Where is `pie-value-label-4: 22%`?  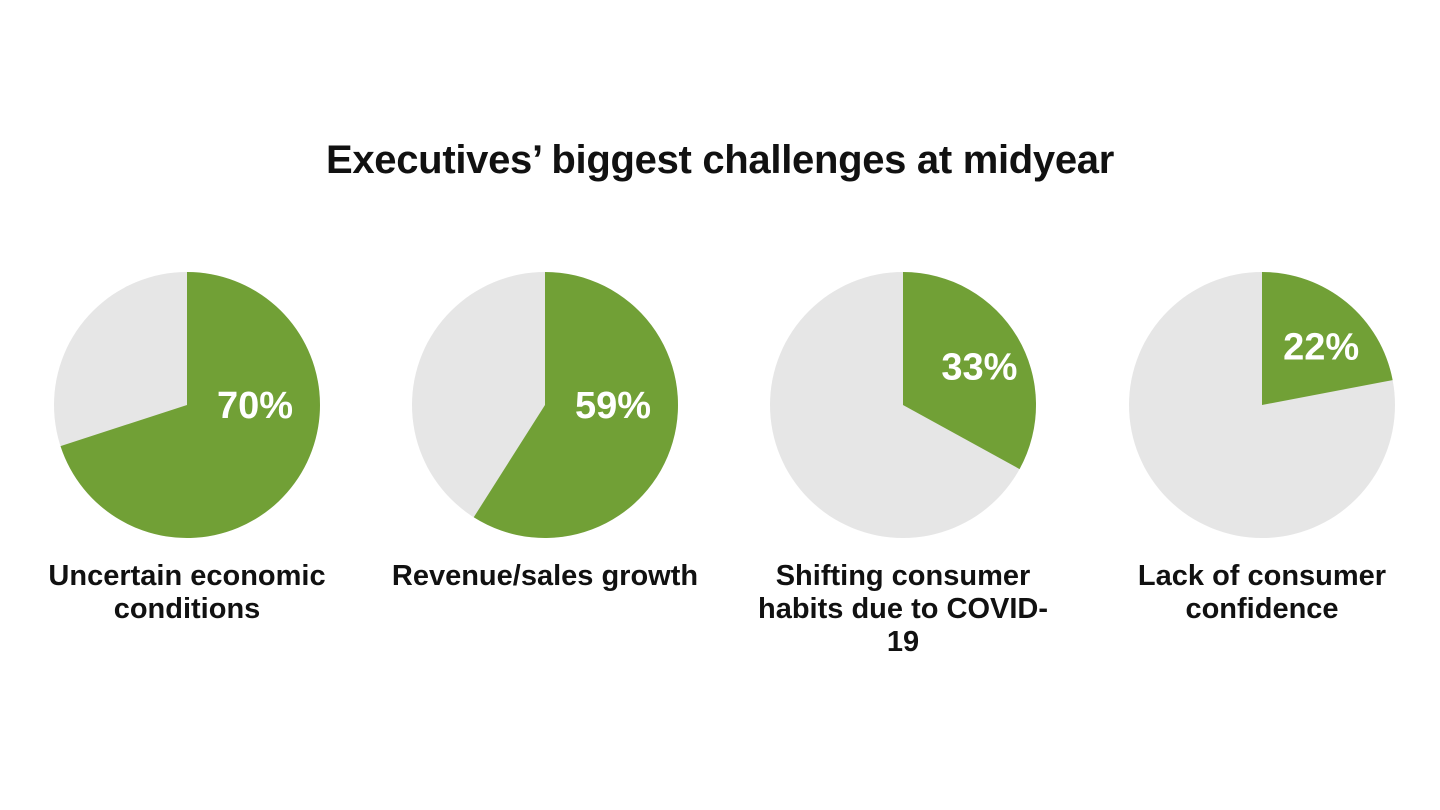
pie-value-label-4: 22% is located at coordinates (1321, 348).